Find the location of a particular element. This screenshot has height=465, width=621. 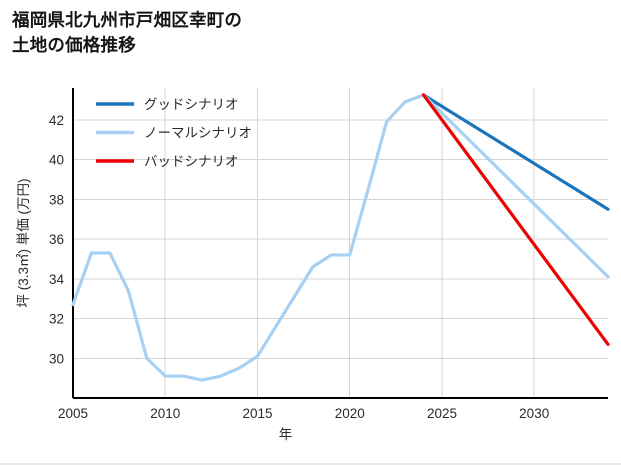

footer-divider is located at coordinates (310, 464).